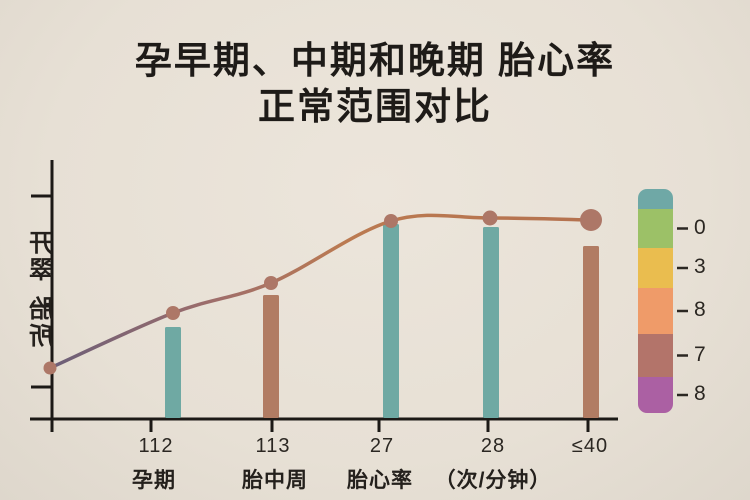 The width and height of the screenshot is (750, 500). I want to click on y-axis-label-char: 胎, so click(41, 309).